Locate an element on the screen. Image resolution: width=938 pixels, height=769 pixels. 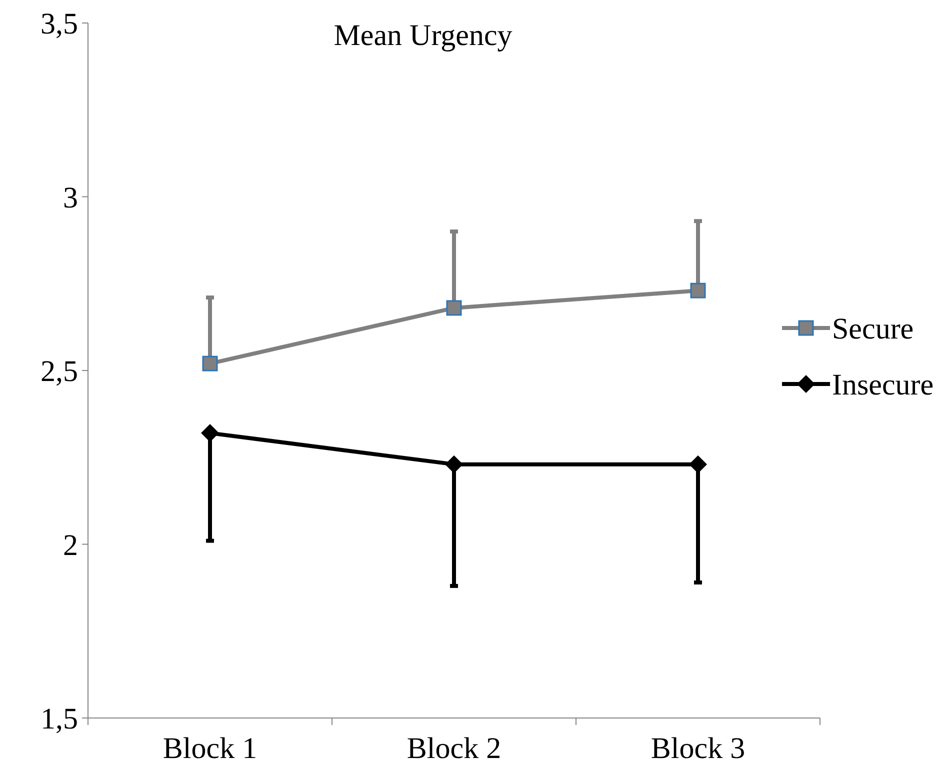
y-tick-label: 2 is located at coordinates (70, 545).